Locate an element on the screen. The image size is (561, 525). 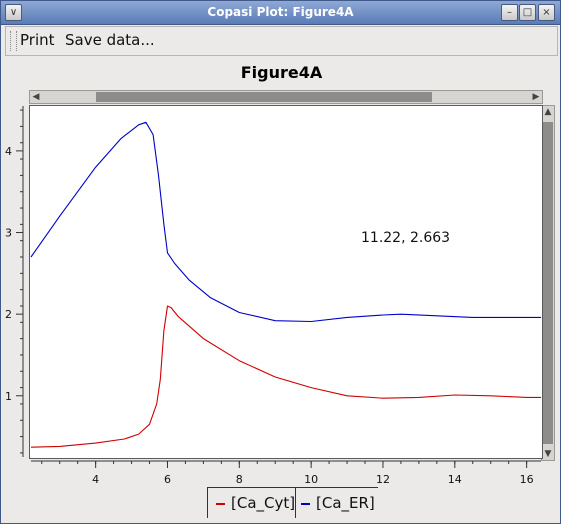
vertical-scroll-thumb is located at coordinates (548, 283).